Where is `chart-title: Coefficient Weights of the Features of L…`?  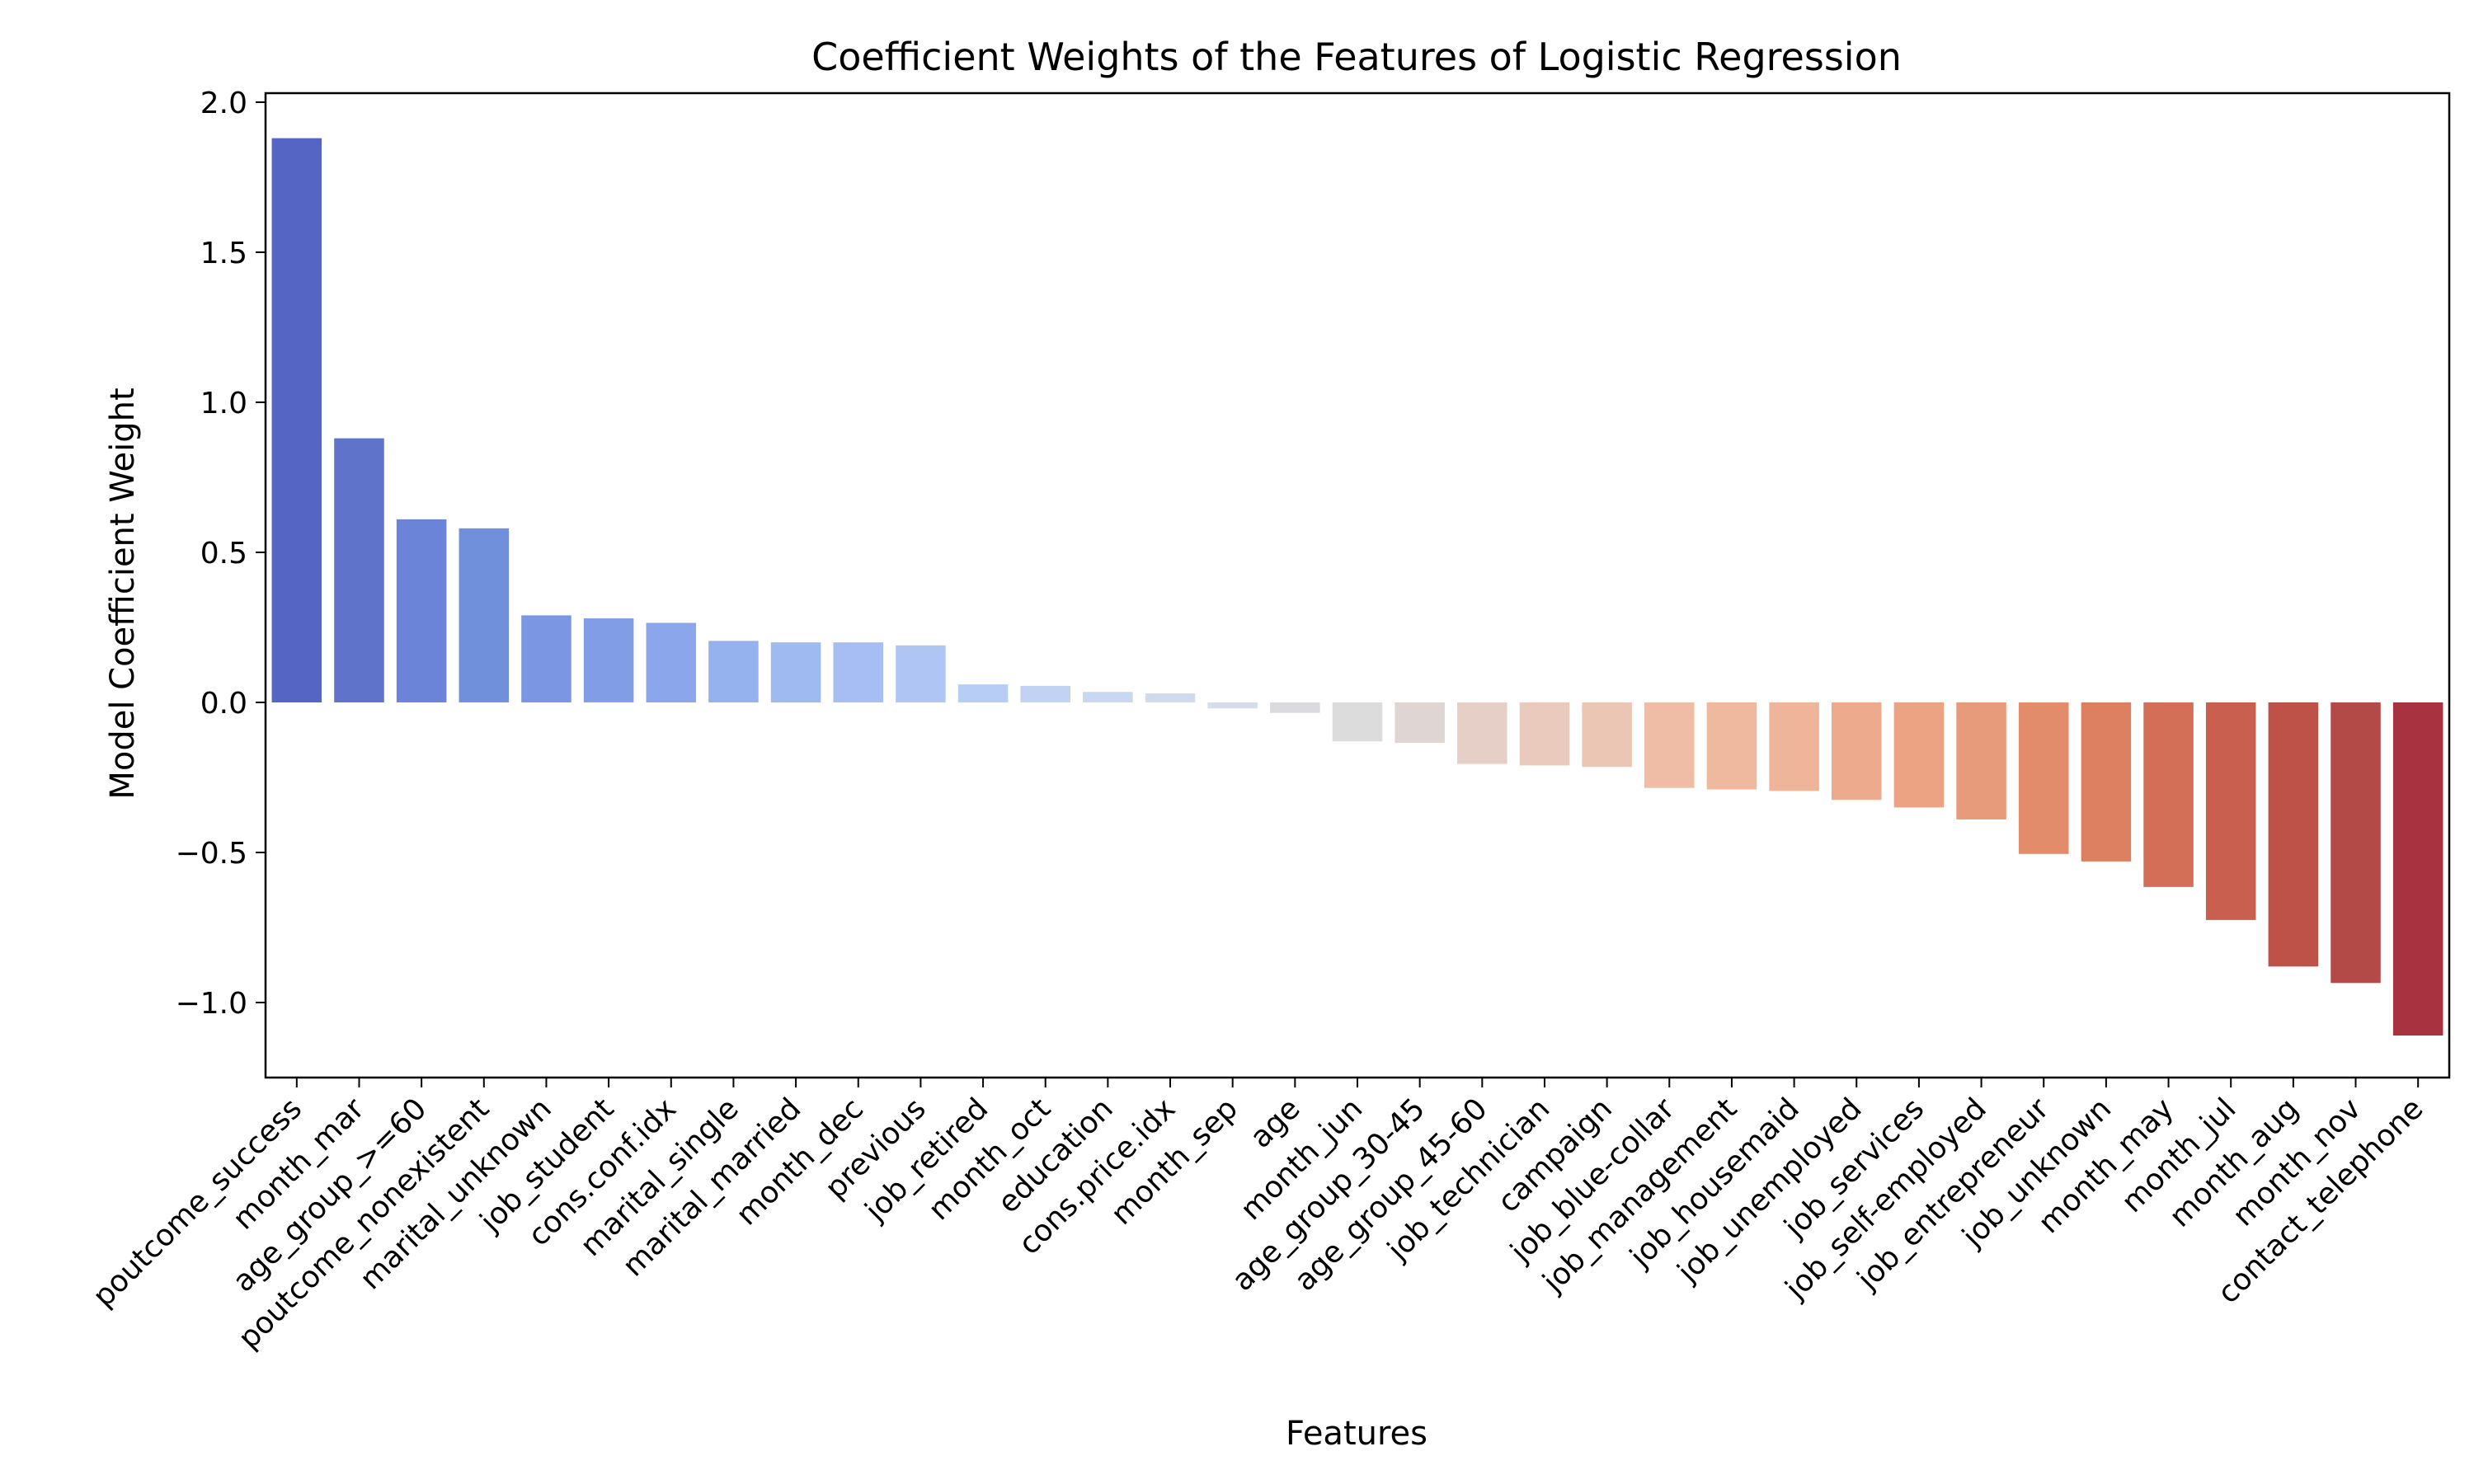
chart-title: Coefficient Weights of the Features of L… is located at coordinates (1356, 57).